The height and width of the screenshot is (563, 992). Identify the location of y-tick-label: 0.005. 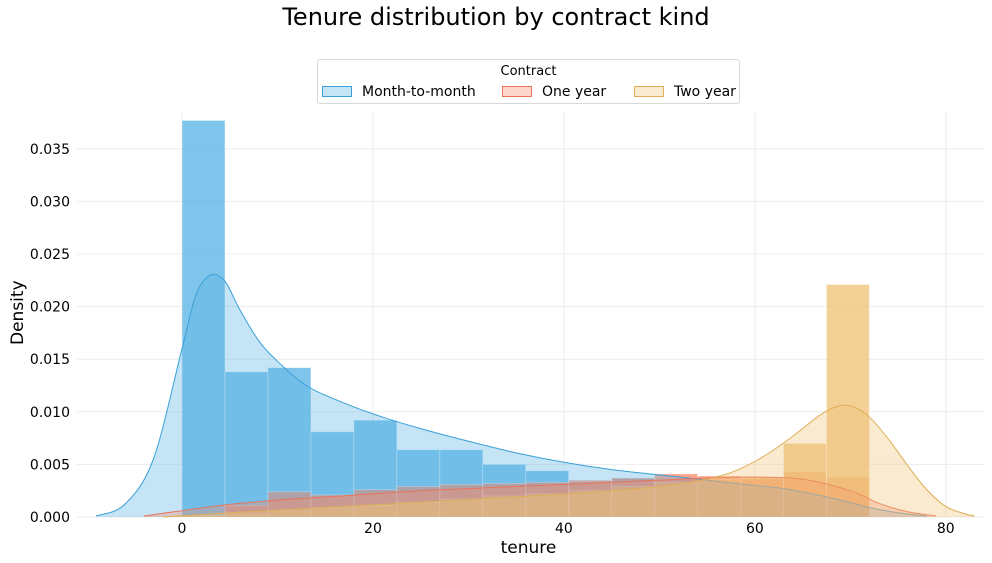
(50, 465).